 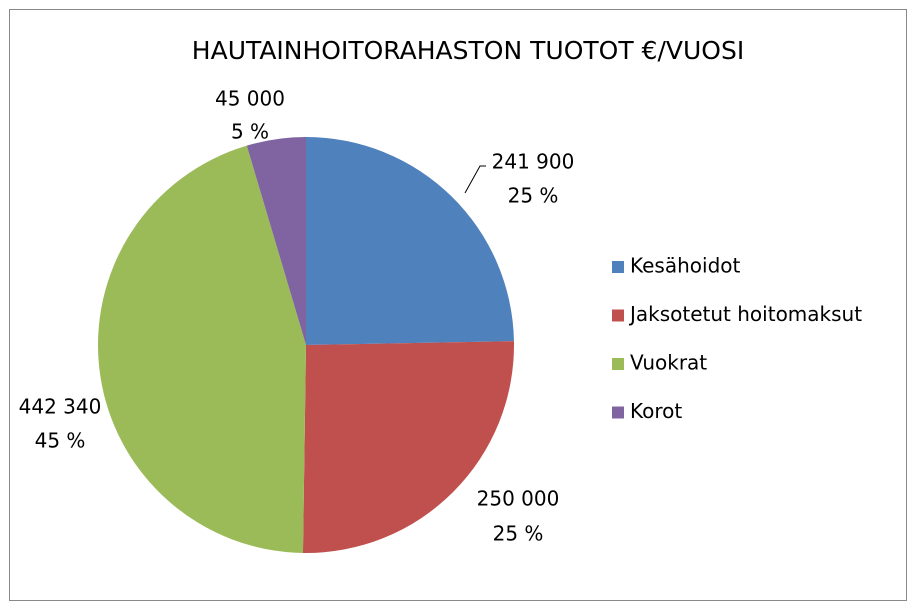 What do you see at coordinates (745, 314) in the screenshot?
I see `legend-label: Jaksotetut hoitomaksut` at bounding box center [745, 314].